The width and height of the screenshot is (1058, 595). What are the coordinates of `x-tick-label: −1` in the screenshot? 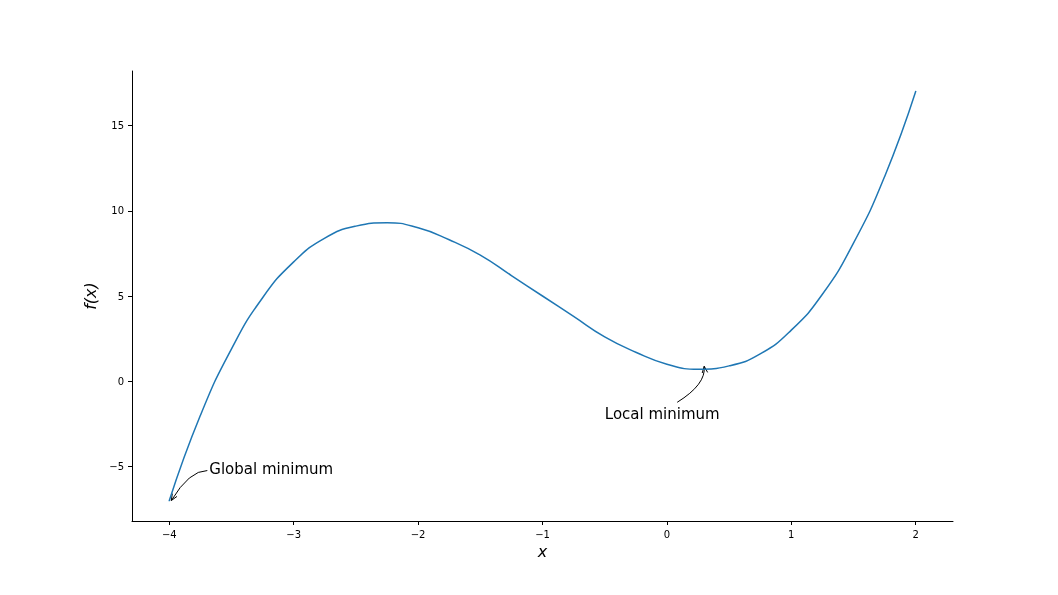 It's located at (542, 534).